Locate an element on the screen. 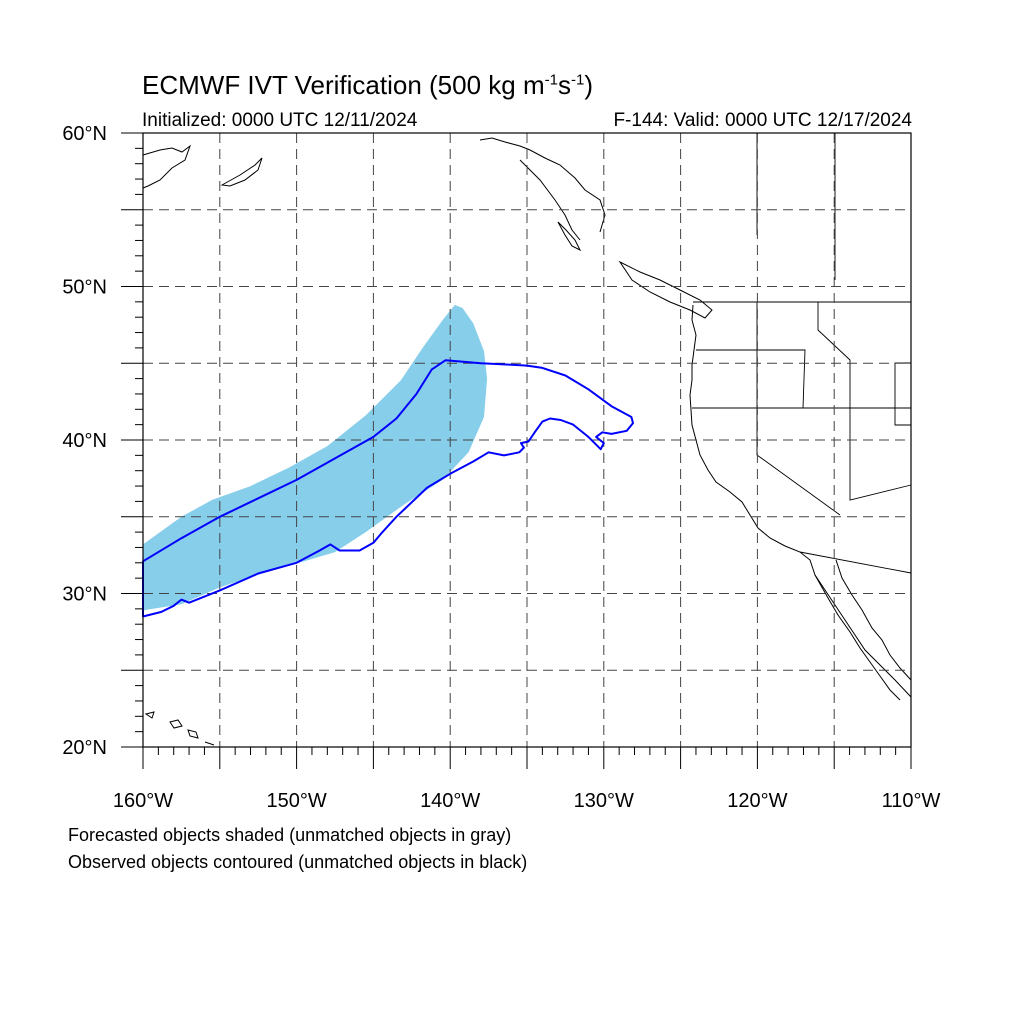 The height and width of the screenshot is (1024, 1024). lat-label: 40°N is located at coordinates (84, 441).